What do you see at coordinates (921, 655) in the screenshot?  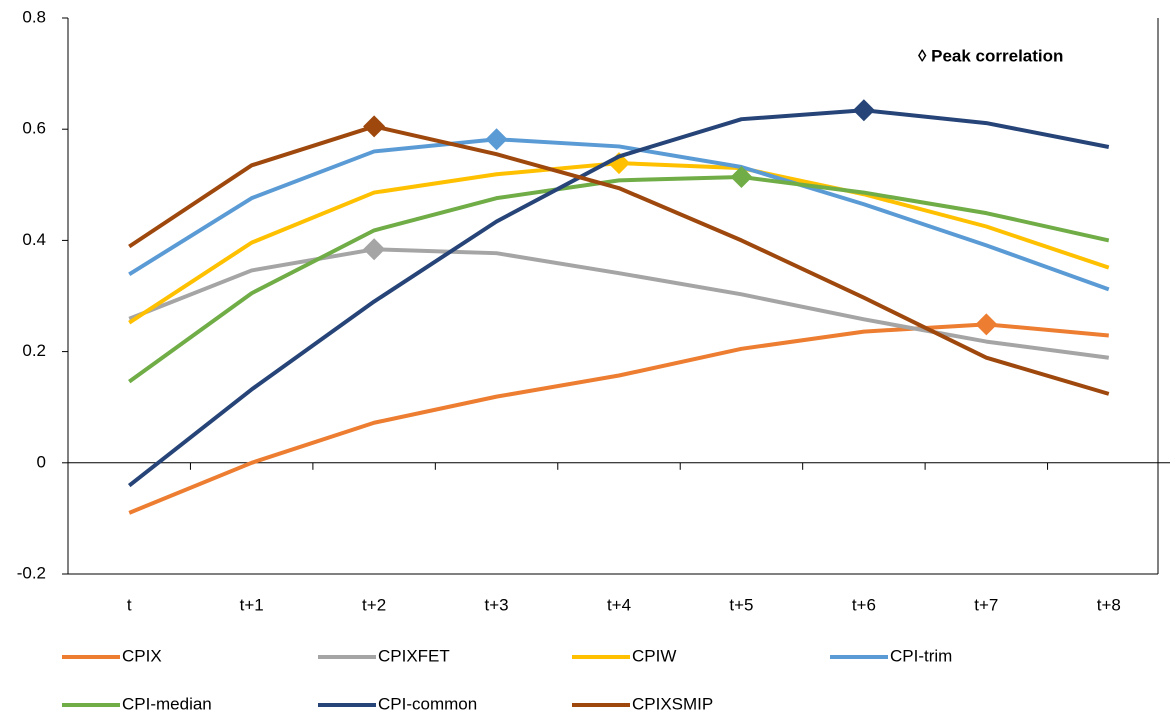 I see `legend-label: CPI-trim` at bounding box center [921, 655].